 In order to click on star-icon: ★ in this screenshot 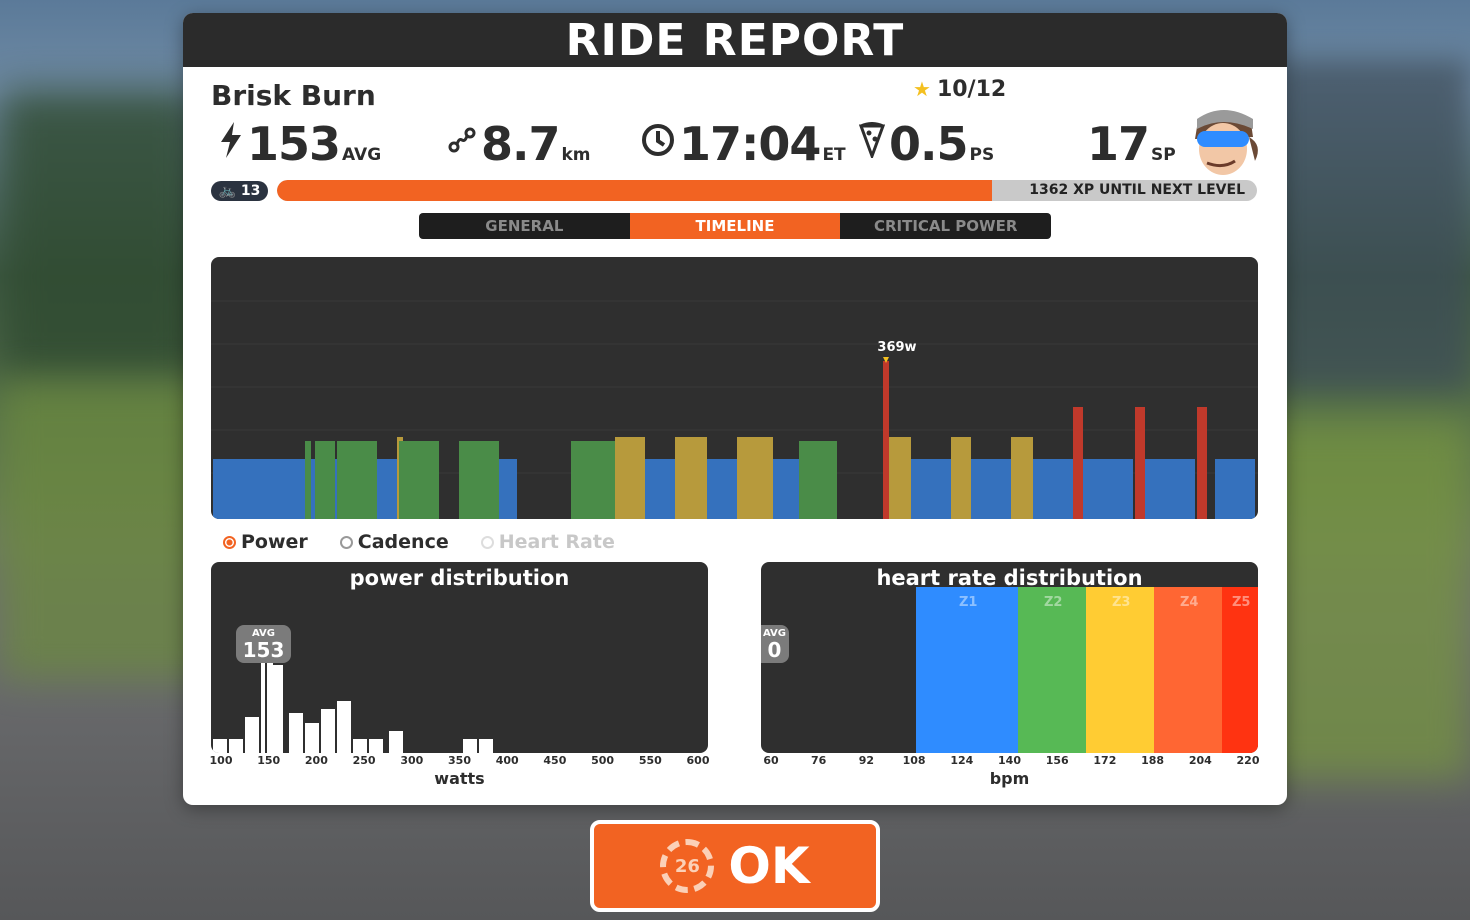, I will do `click(922, 89)`.